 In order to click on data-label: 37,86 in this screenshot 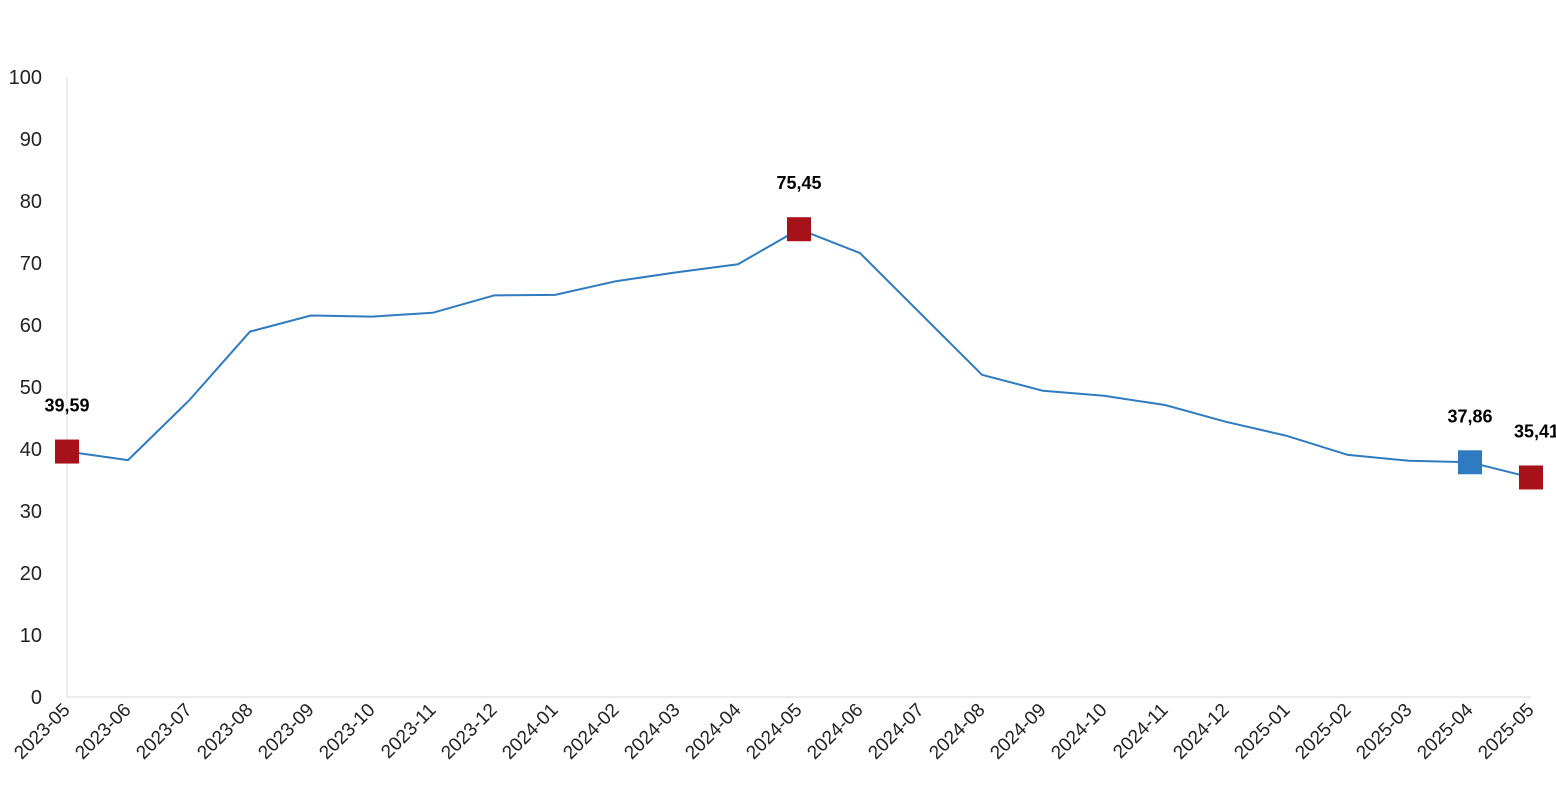, I will do `click(1469, 416)`.